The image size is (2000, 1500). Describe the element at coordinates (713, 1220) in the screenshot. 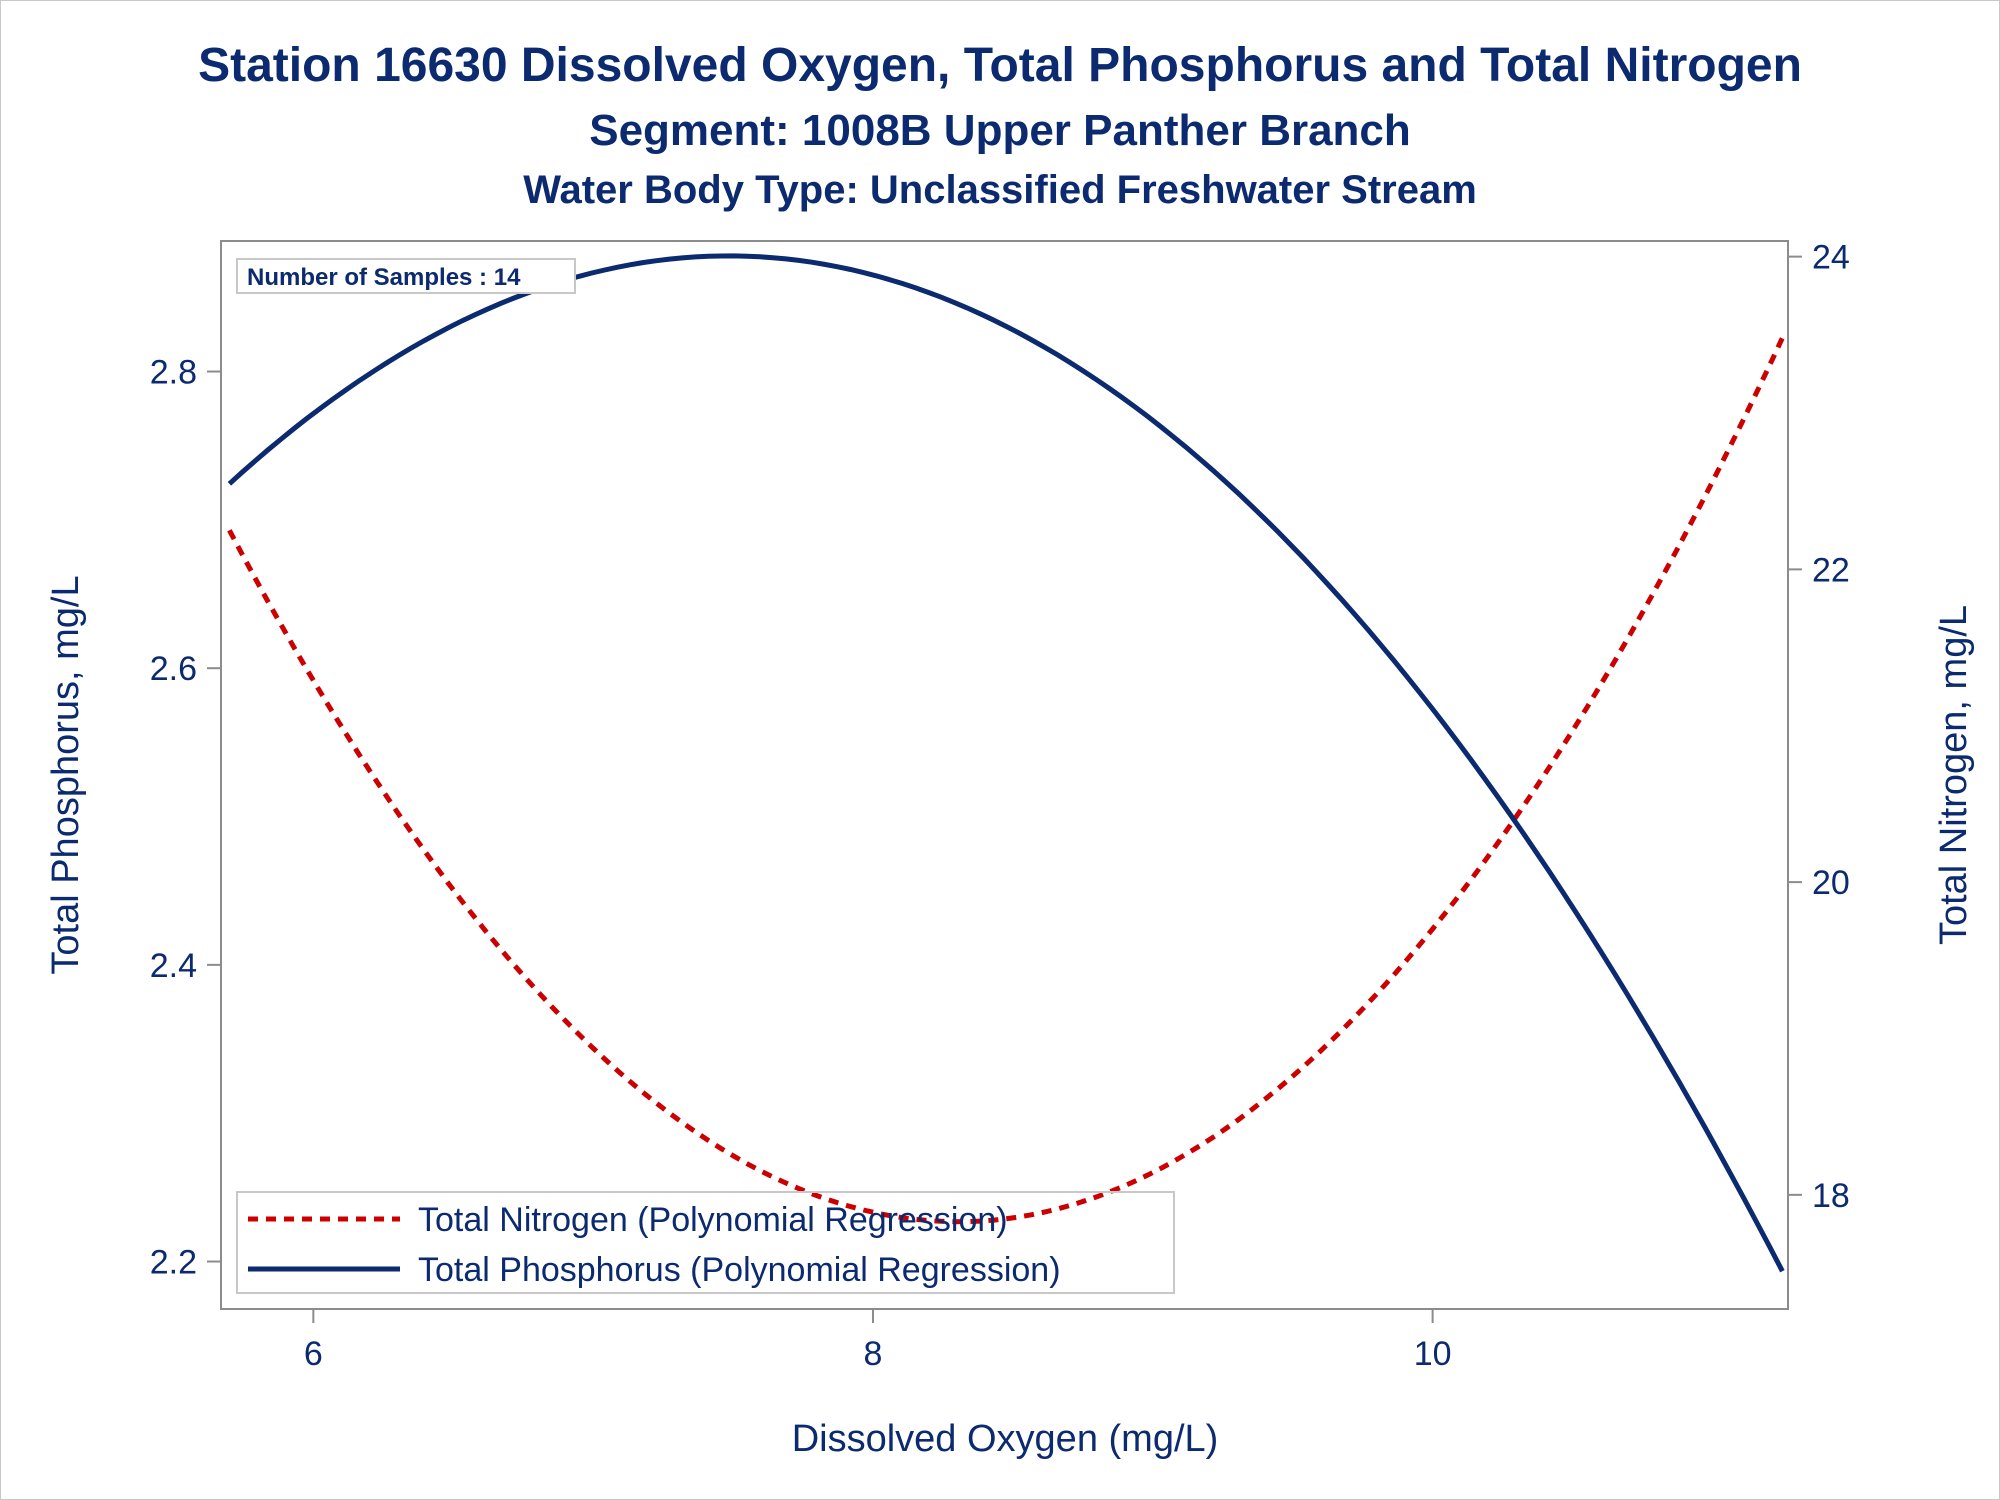

I see `legend-label-nitrogen: Total Nitrogen (Polynomial Regression)` at that location.